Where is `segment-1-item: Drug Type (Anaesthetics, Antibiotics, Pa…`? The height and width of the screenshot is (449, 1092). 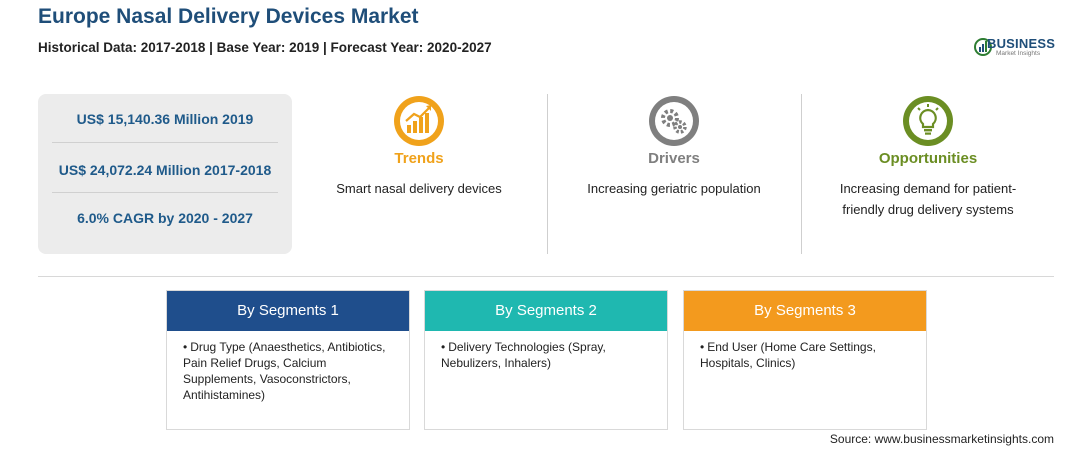 segment-1-item: Drug Type (Anaesthetics, Antibiotics, Pa… is located at coordinates (284, 371).